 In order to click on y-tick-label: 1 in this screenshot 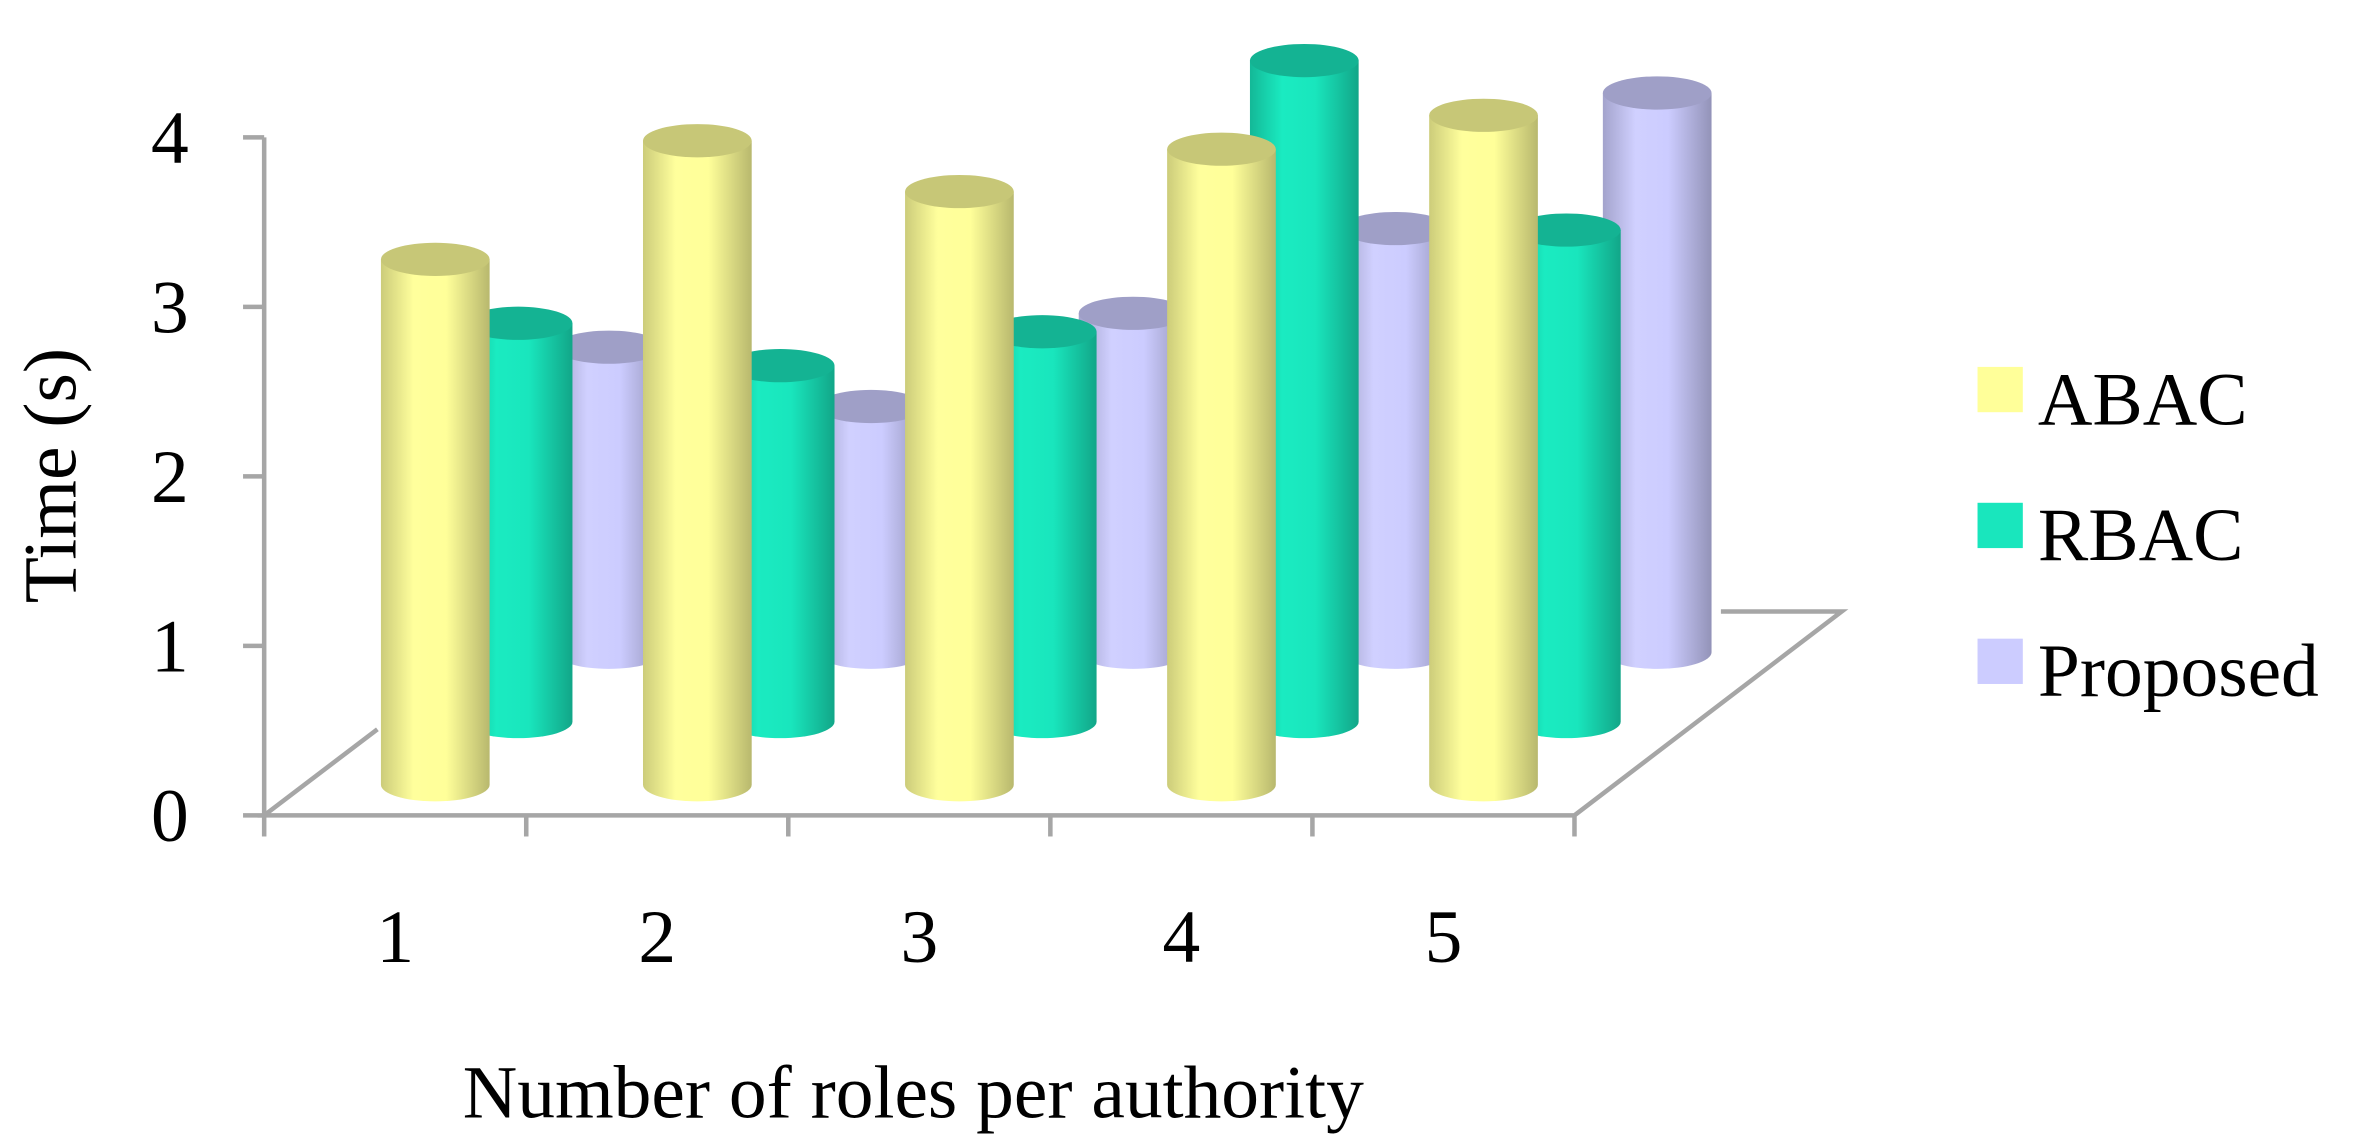, I will do `click(170, 647)`.